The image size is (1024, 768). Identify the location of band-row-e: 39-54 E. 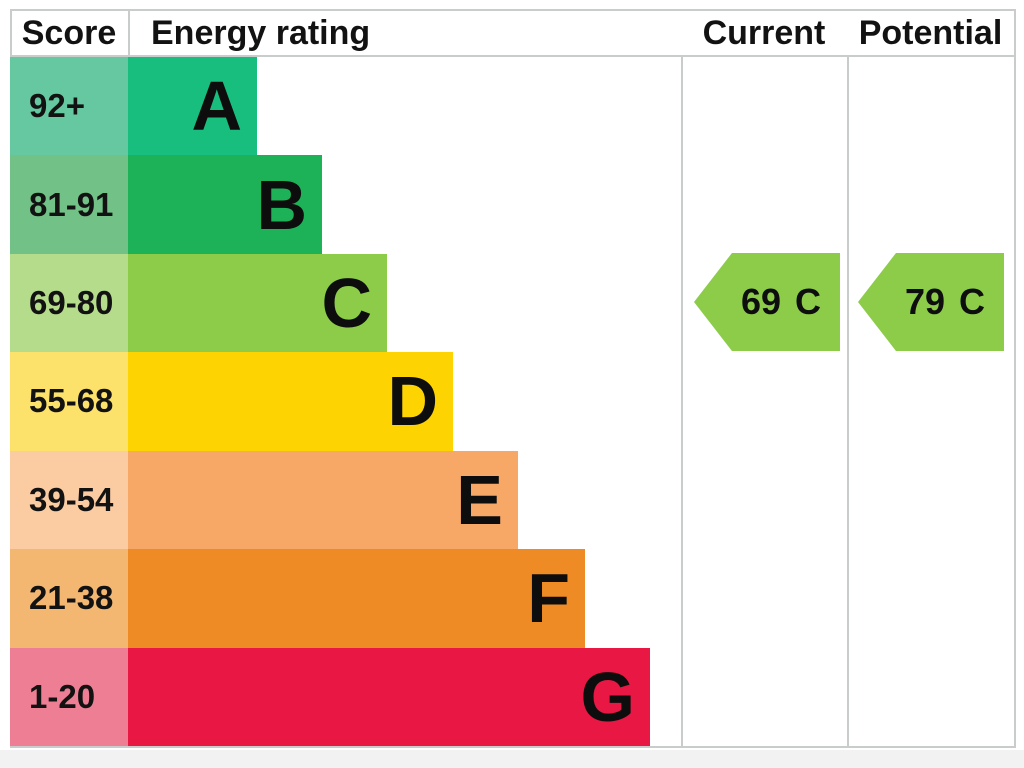
(512, 500).